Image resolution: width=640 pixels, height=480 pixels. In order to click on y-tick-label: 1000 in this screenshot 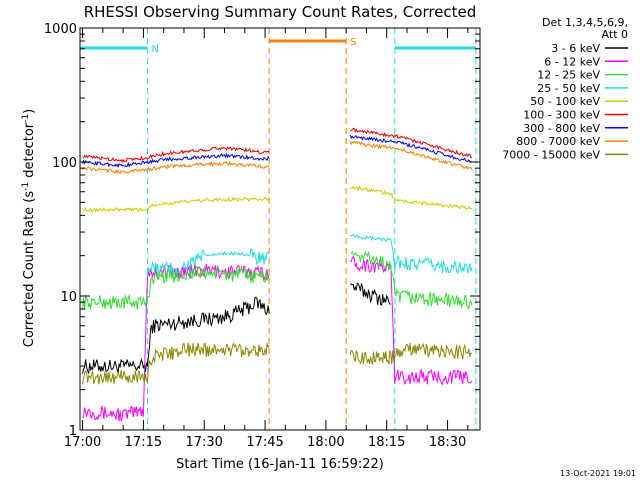, I will do `click(60, 29)`.